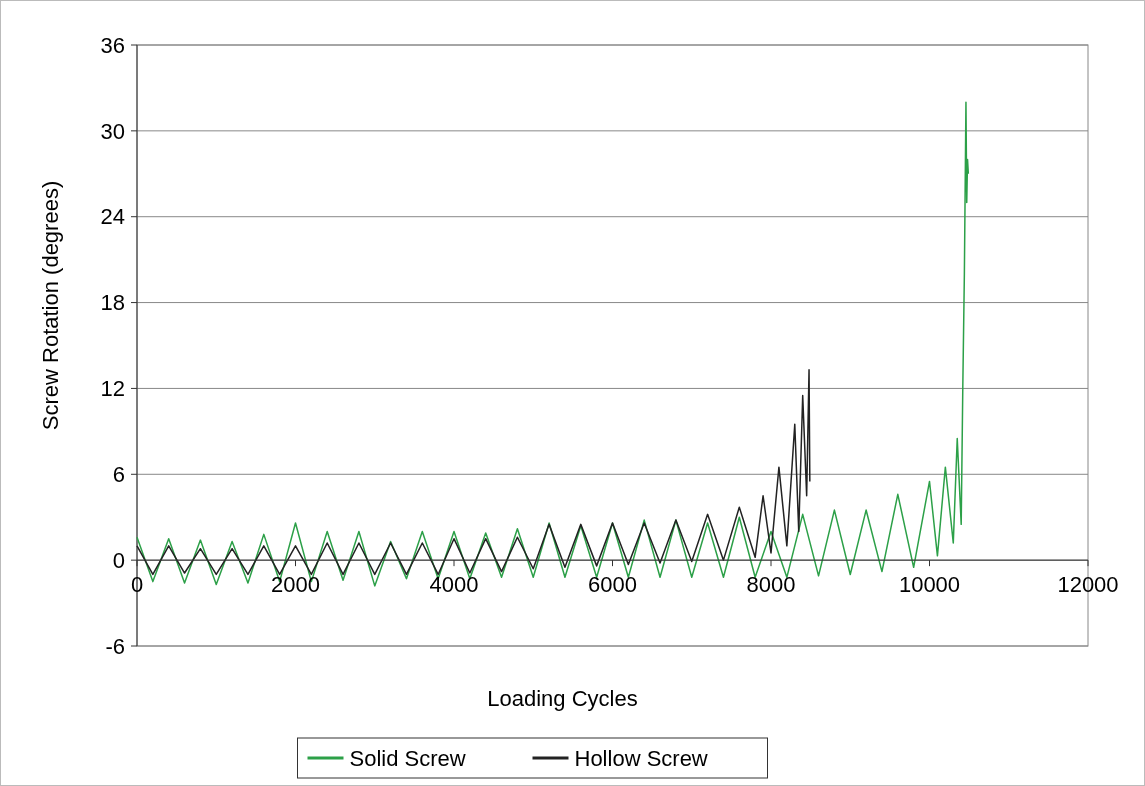  What do you see at coordinates (771, 585) in the screenshot?
I see `x-tick-label: 8000` at bounding box center [771, 585].